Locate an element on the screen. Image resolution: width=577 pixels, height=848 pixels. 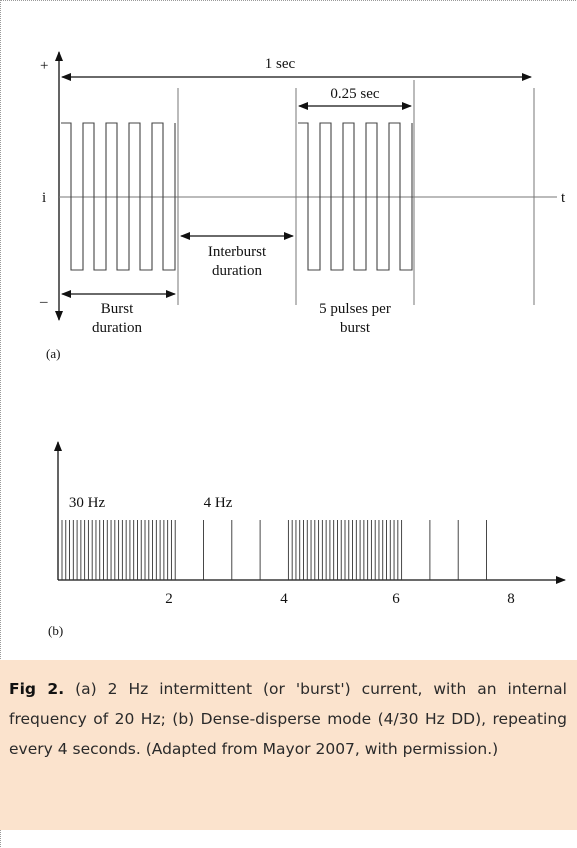
label-4hz: 4 Hz is located at coordinates (218, 503).